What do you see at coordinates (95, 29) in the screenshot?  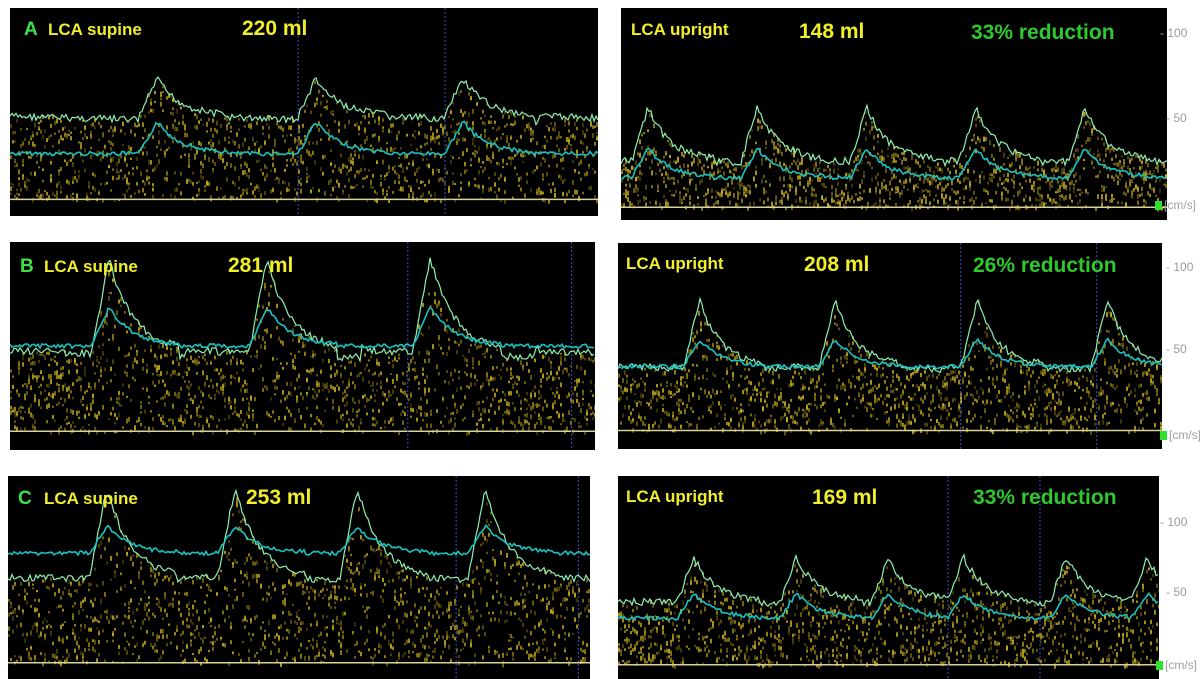 I see `condition-label-a-supine: LCA supine` at bounding box center [95, 29].